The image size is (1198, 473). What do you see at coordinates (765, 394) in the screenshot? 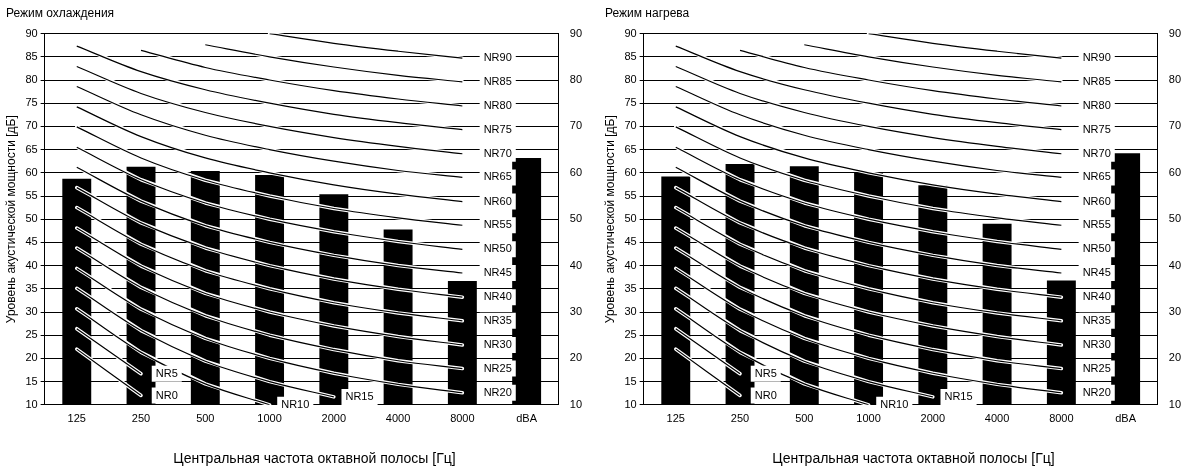
I see `series-label: NR0` at bounding box center [765, 394].